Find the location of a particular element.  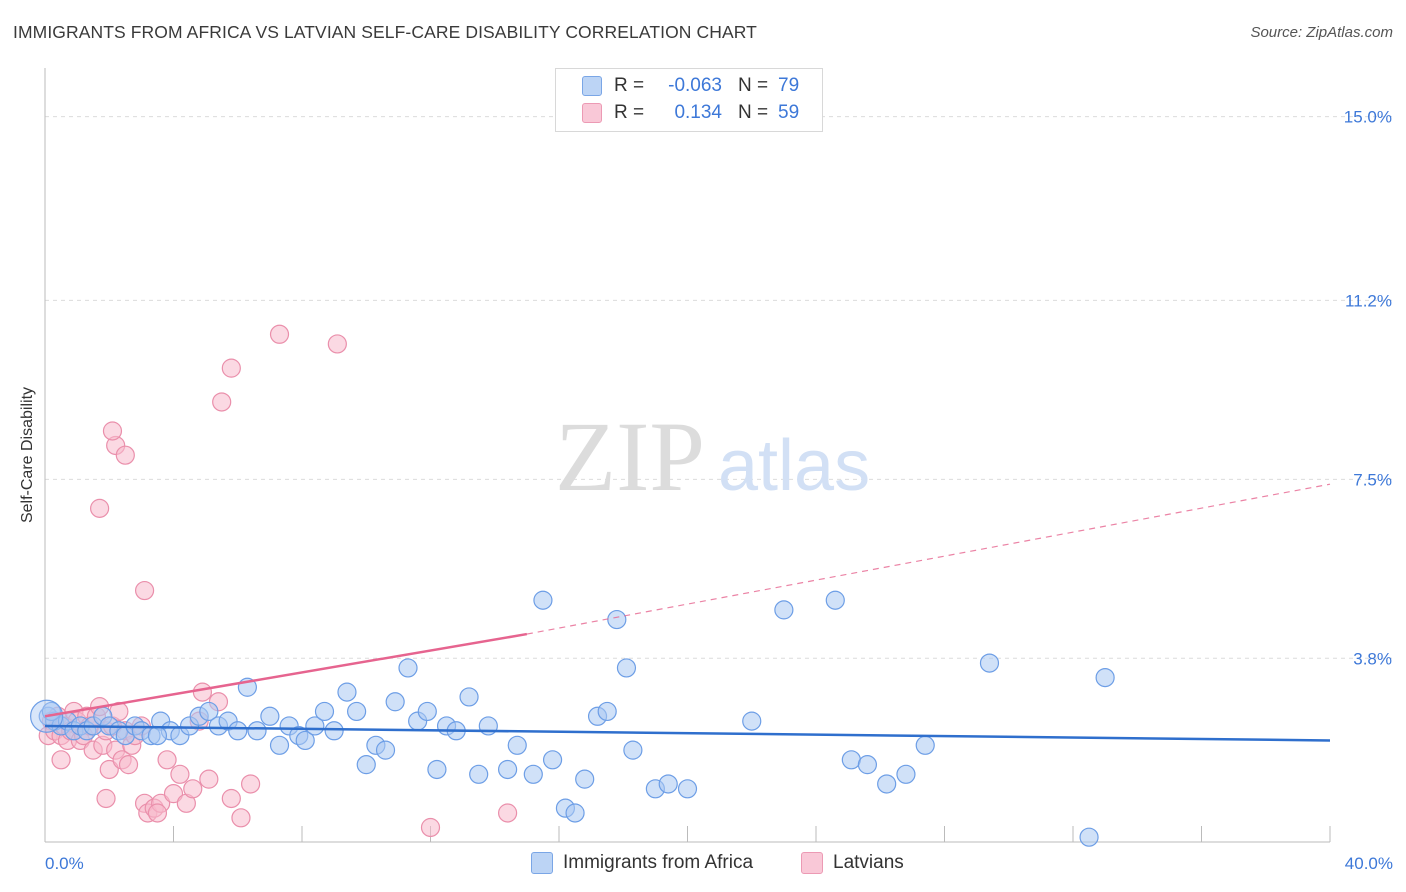

legend-swatch-latvians is located at coordinates (592, 113).